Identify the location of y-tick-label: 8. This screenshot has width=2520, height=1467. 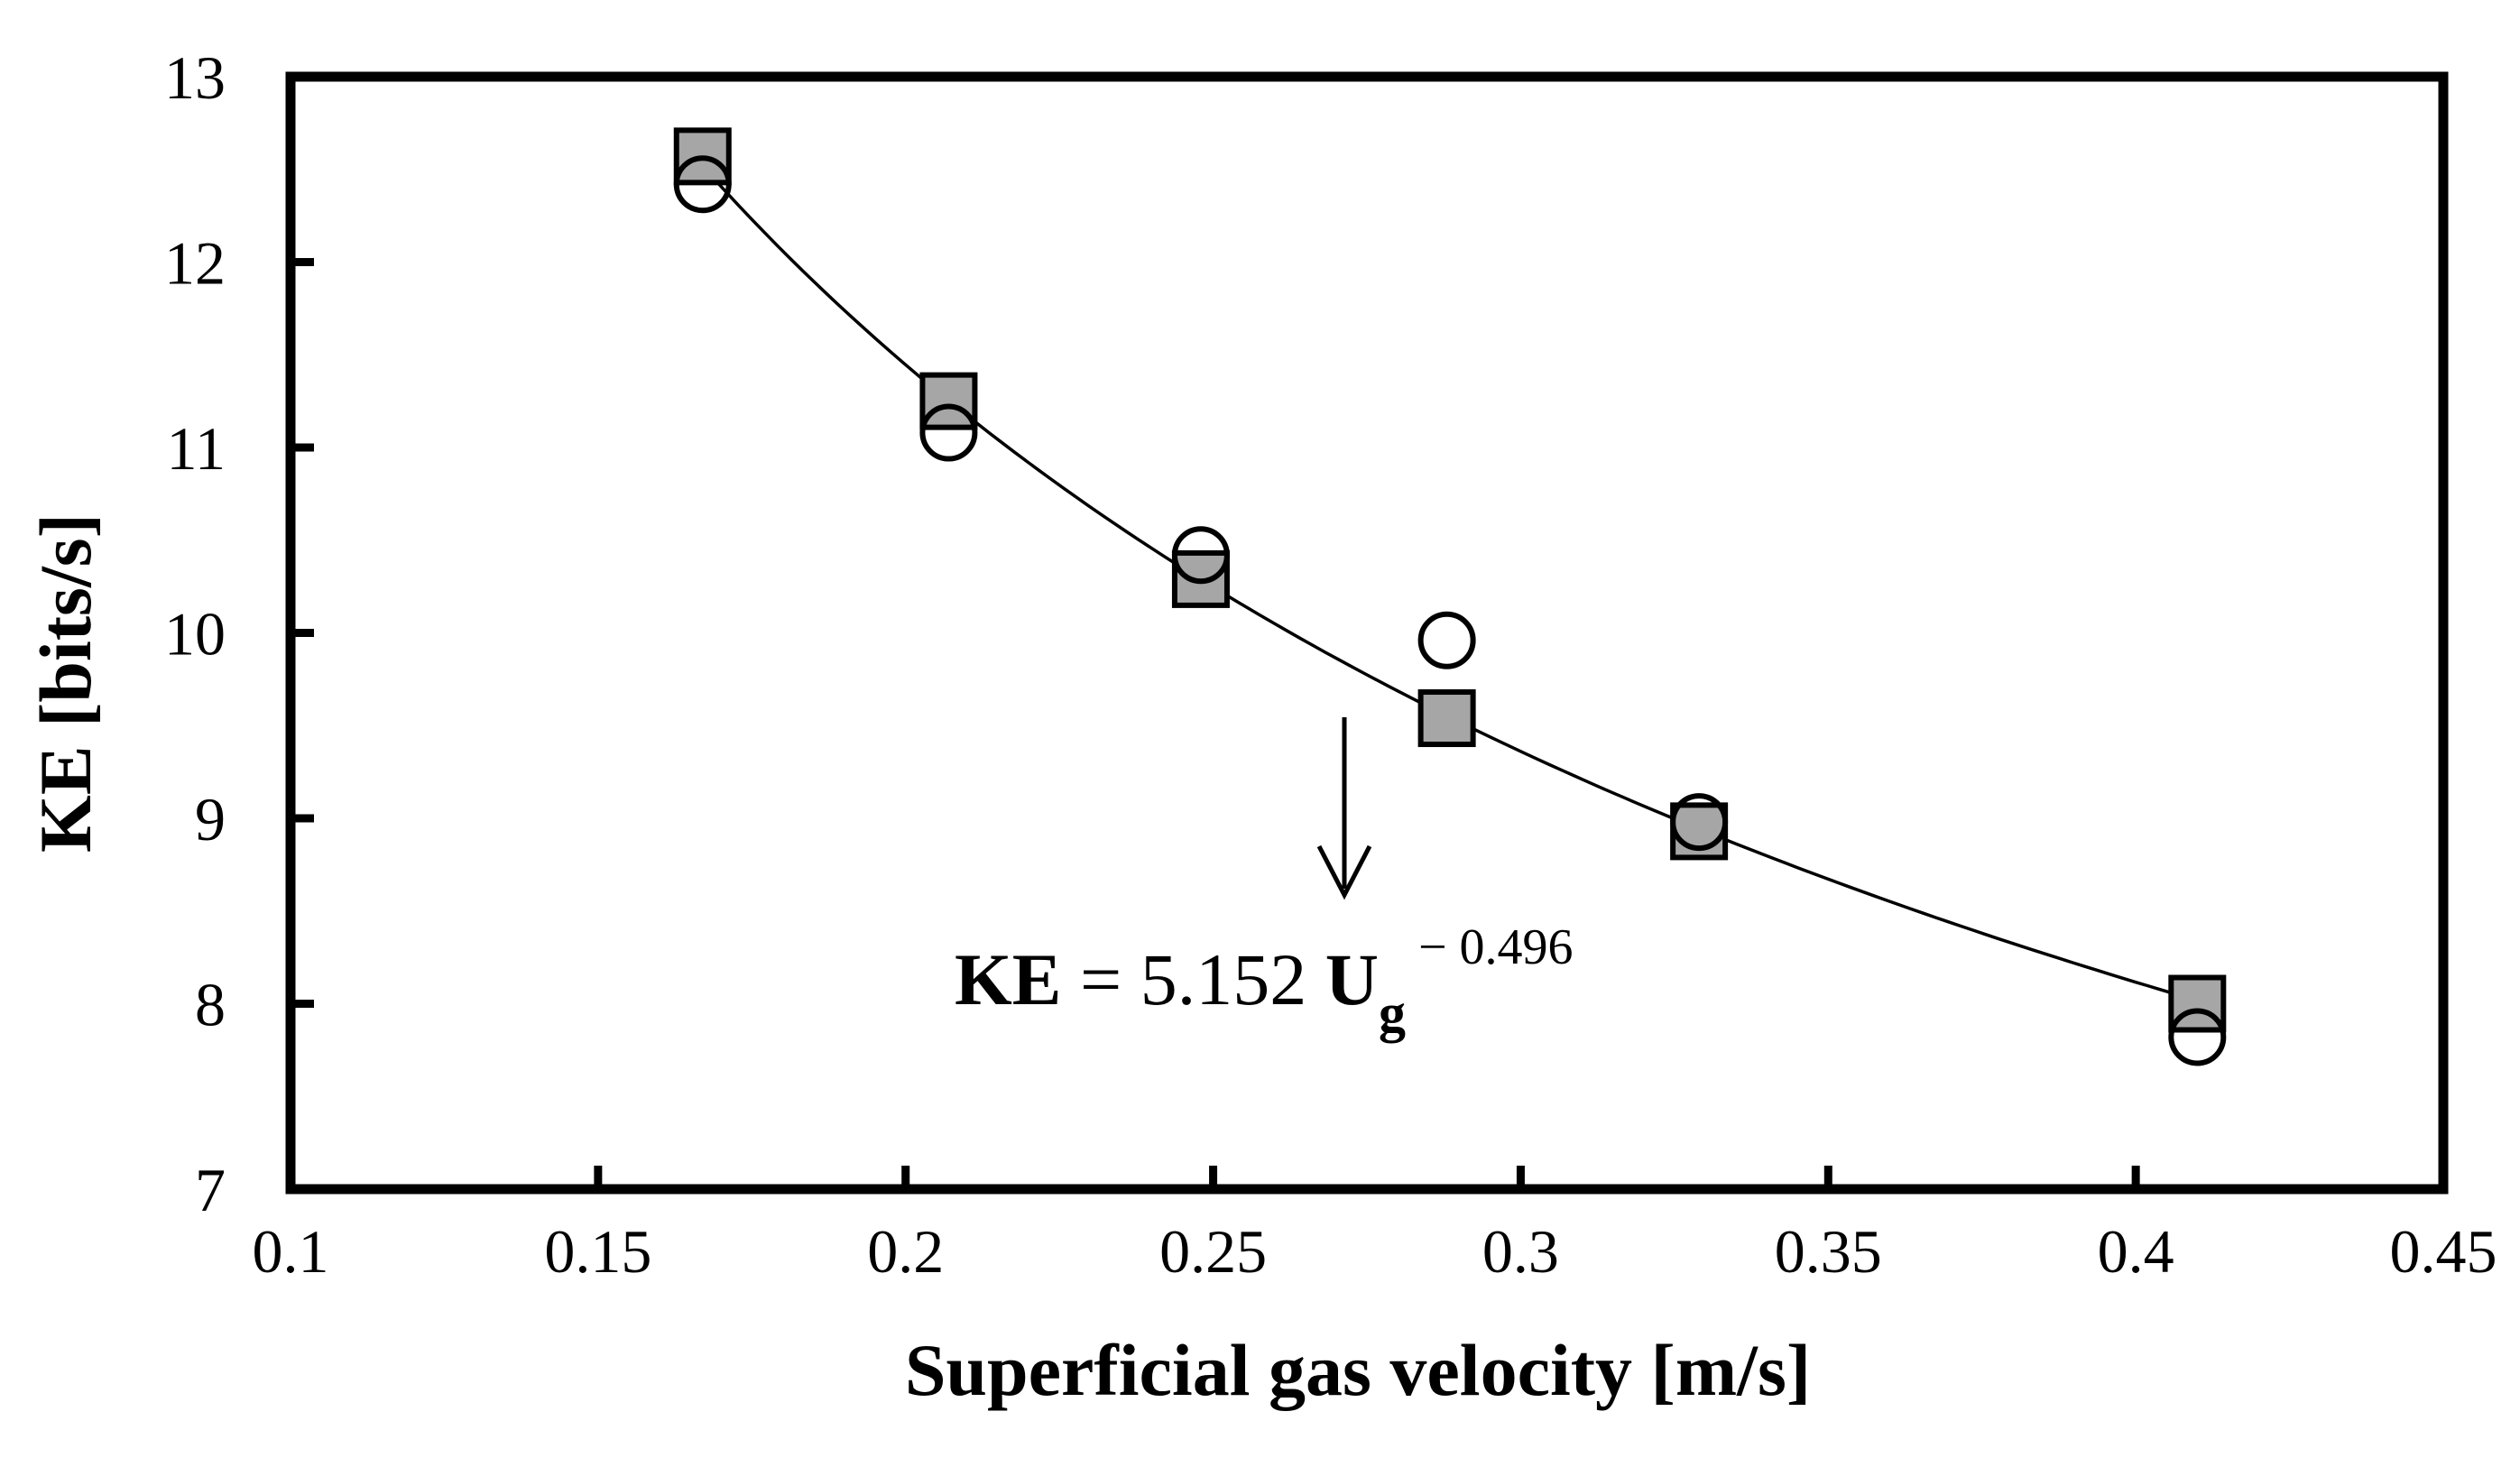
(210, 1005).